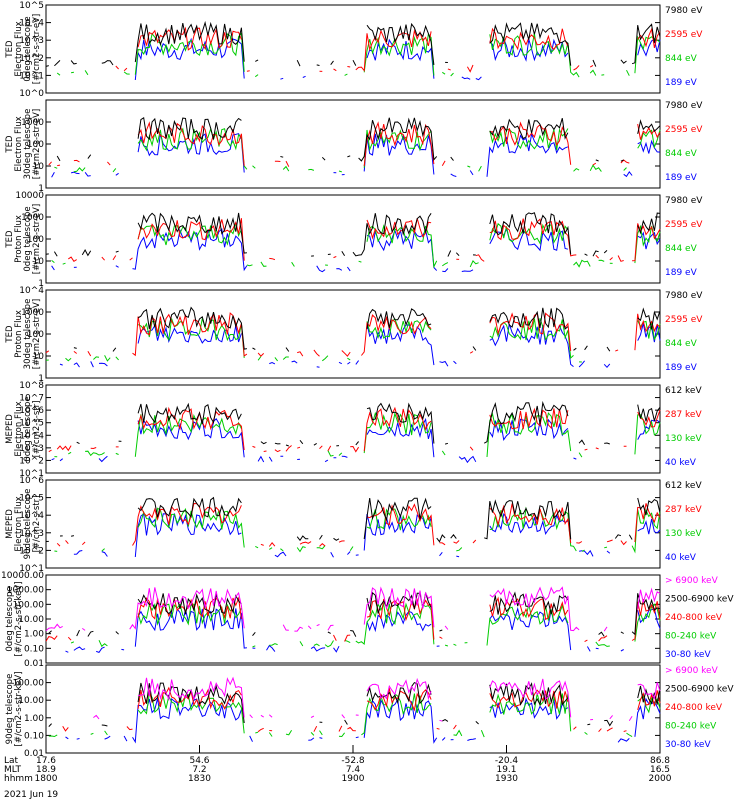  What do you see at coordinates (31, 481) in the screenshot?
I see `y-tick-label: 10^6` at bounding box center [31, 481].